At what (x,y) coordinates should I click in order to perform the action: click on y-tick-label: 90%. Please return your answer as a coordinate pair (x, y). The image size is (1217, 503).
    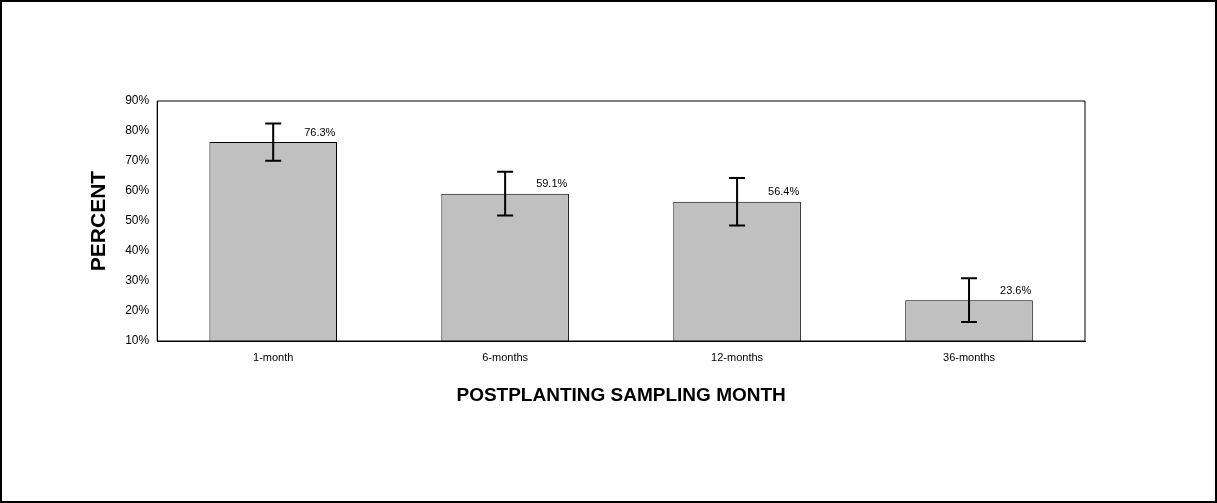
    Looking at the image, I should click on (137, 100).